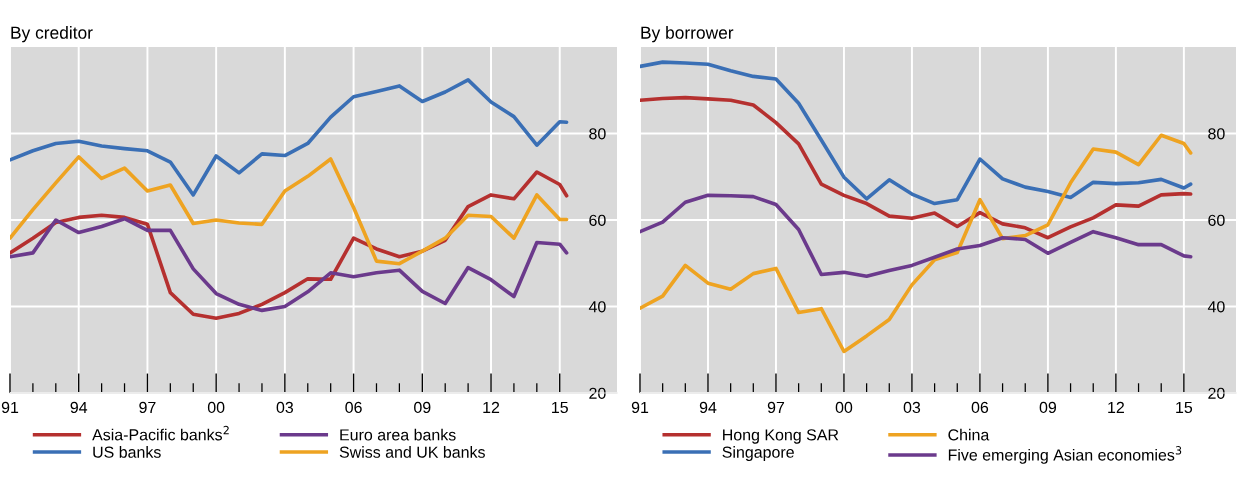 This screenshot has width=1239, height=477. I want to click on legend-label: Five emerging Asian economies$^{3}$, so click(1065, 455).